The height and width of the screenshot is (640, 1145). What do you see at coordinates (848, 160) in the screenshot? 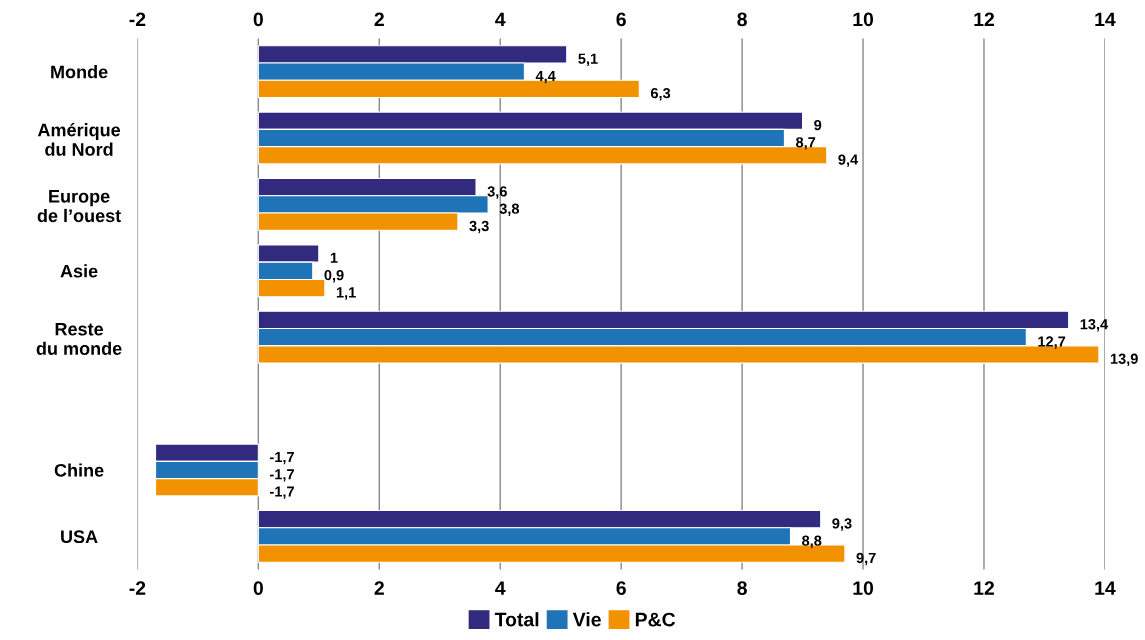
I see `data-label: 9,4` at bounding box center [848, 160].